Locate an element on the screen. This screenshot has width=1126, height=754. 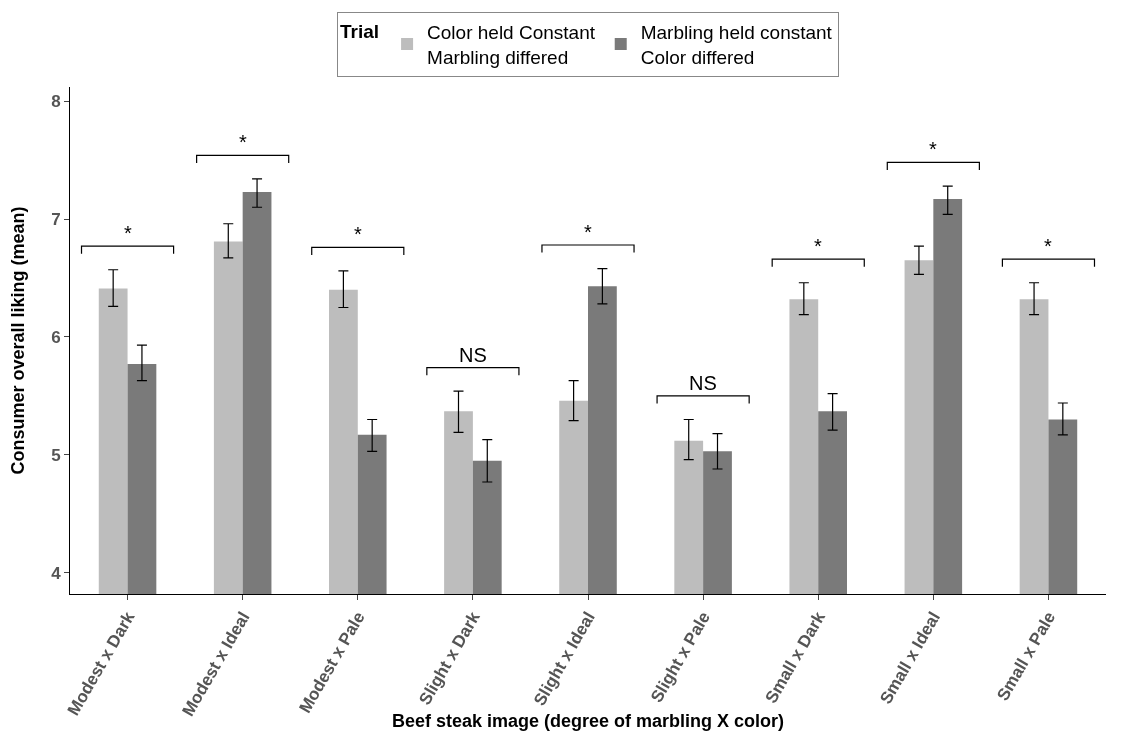
y-tick-label: 5 is located at coordinates (56, 455).